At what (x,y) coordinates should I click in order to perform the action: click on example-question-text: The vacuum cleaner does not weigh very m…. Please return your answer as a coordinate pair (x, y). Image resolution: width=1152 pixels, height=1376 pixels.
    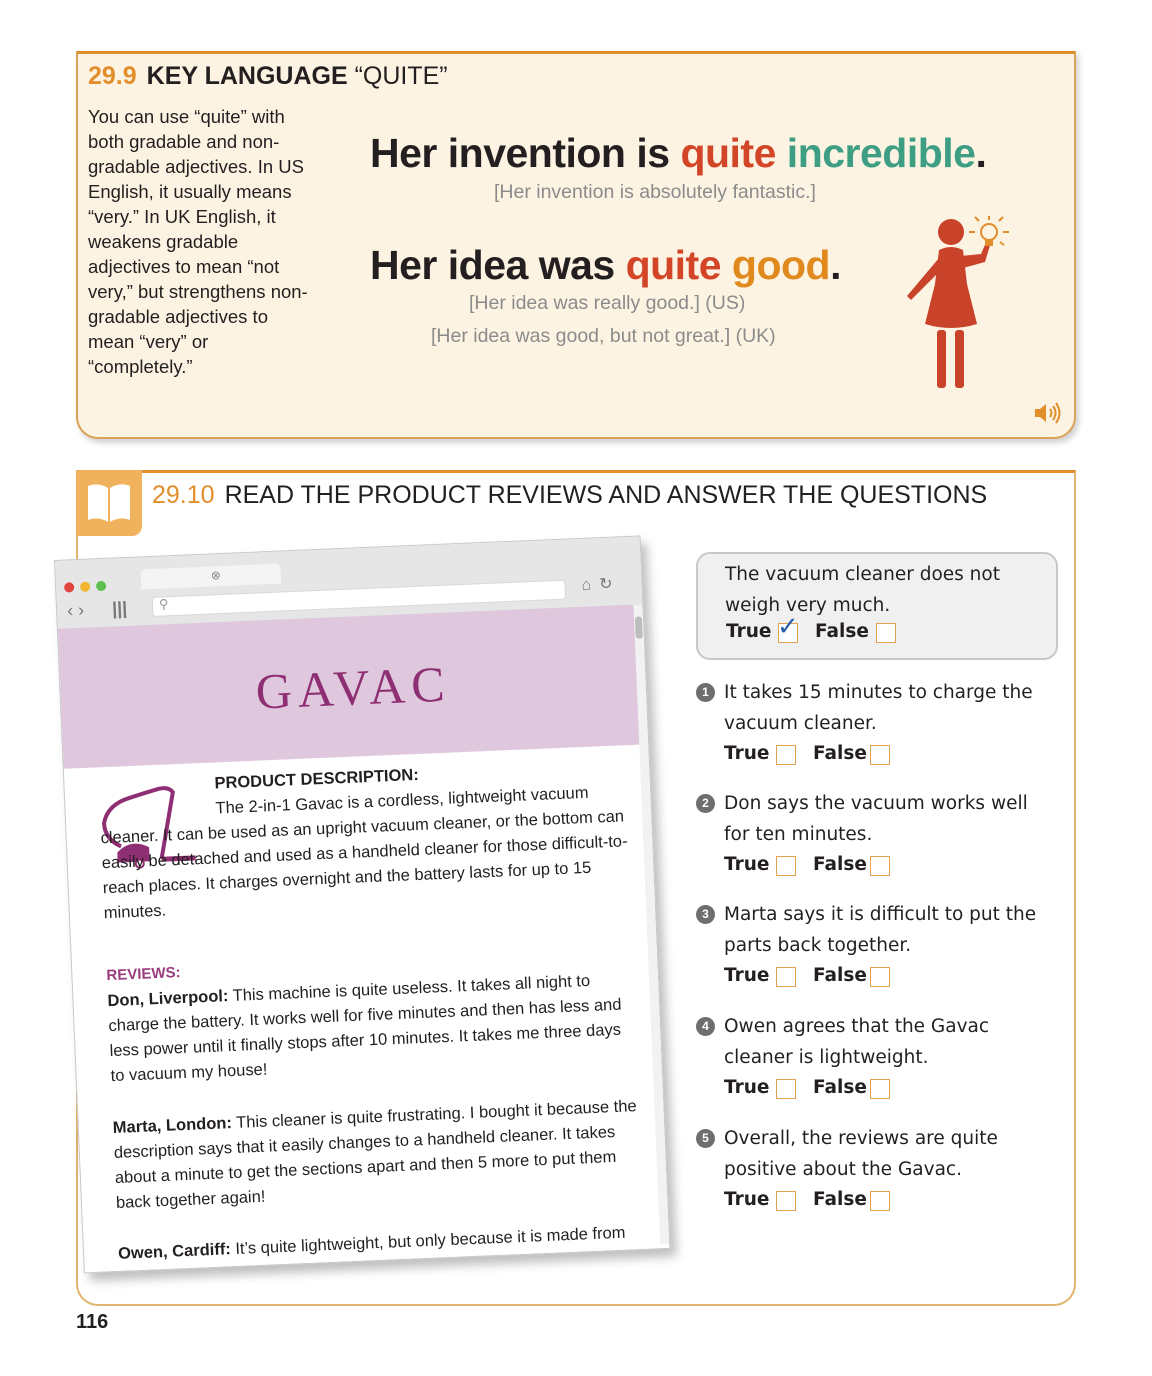
    Looking at the image, I should click on (862, 590).